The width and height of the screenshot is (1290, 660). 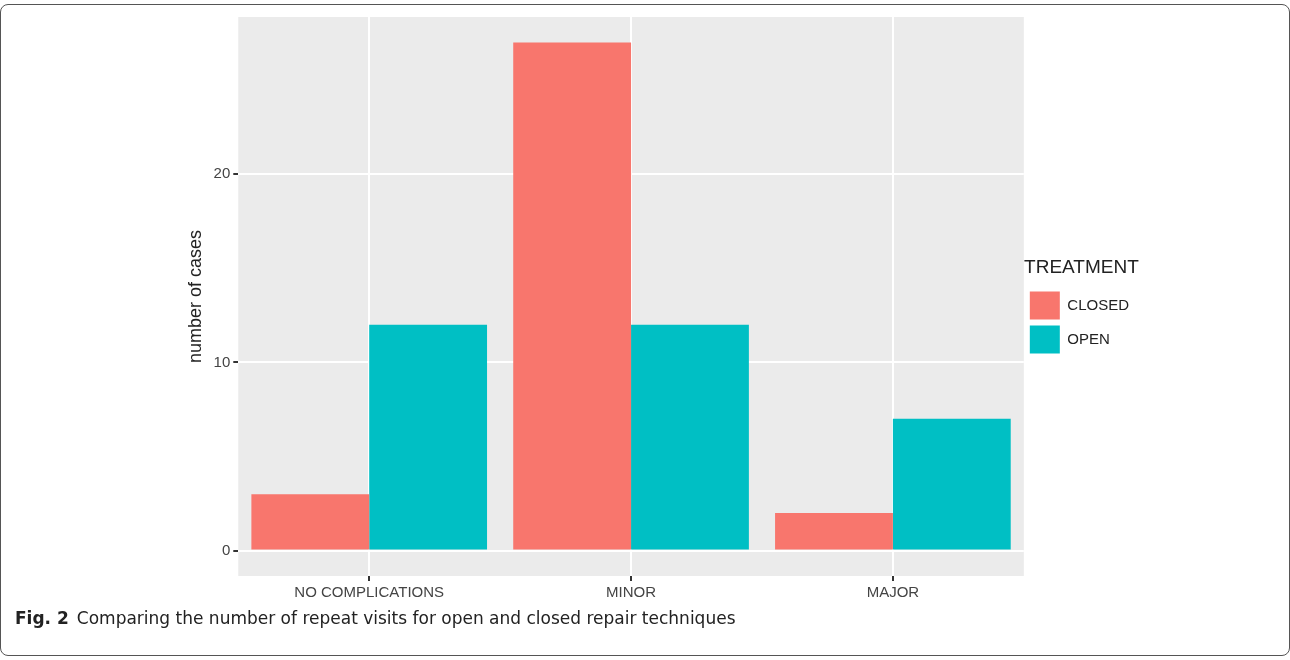 I want to click on text: Comparing the number of repeat visits for open and closed repair techniques, so click(x=406, y=618).